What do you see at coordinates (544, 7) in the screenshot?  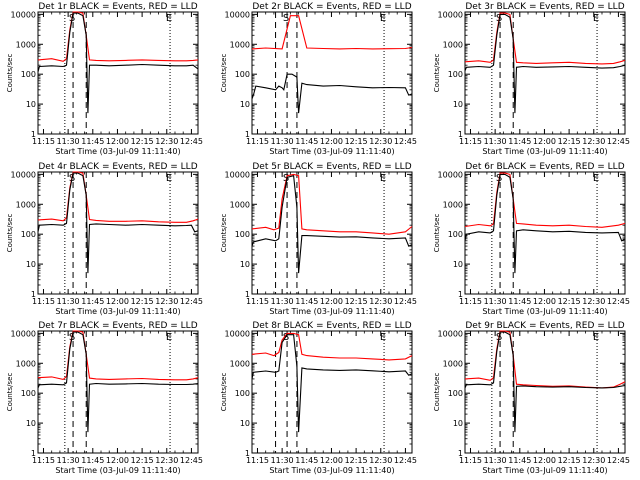 I see `chart-title: Det 3r BLACK = Events, RED = LLD` at bounding box center [544, 7].